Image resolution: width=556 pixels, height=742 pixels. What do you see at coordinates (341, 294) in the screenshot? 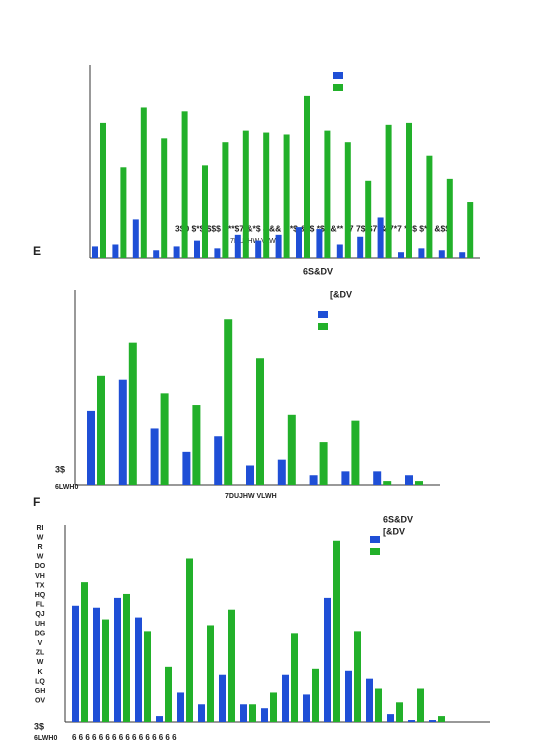
I see `chart-subtitle: [&DV` at bounding box center [341, 294].